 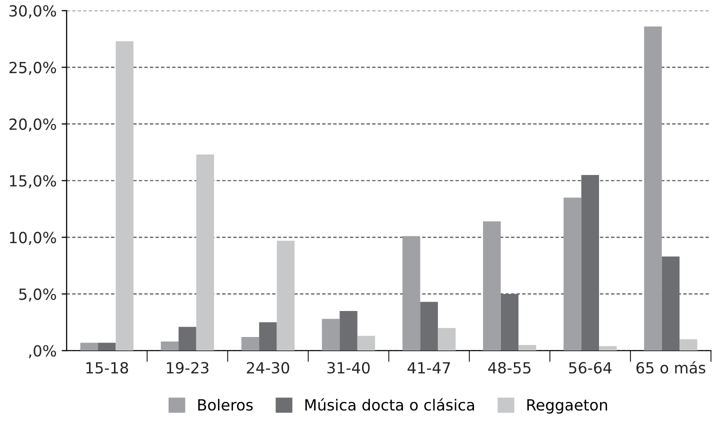 I want to click on y-tick-label: 5,0%, so click(x=37, y=295).